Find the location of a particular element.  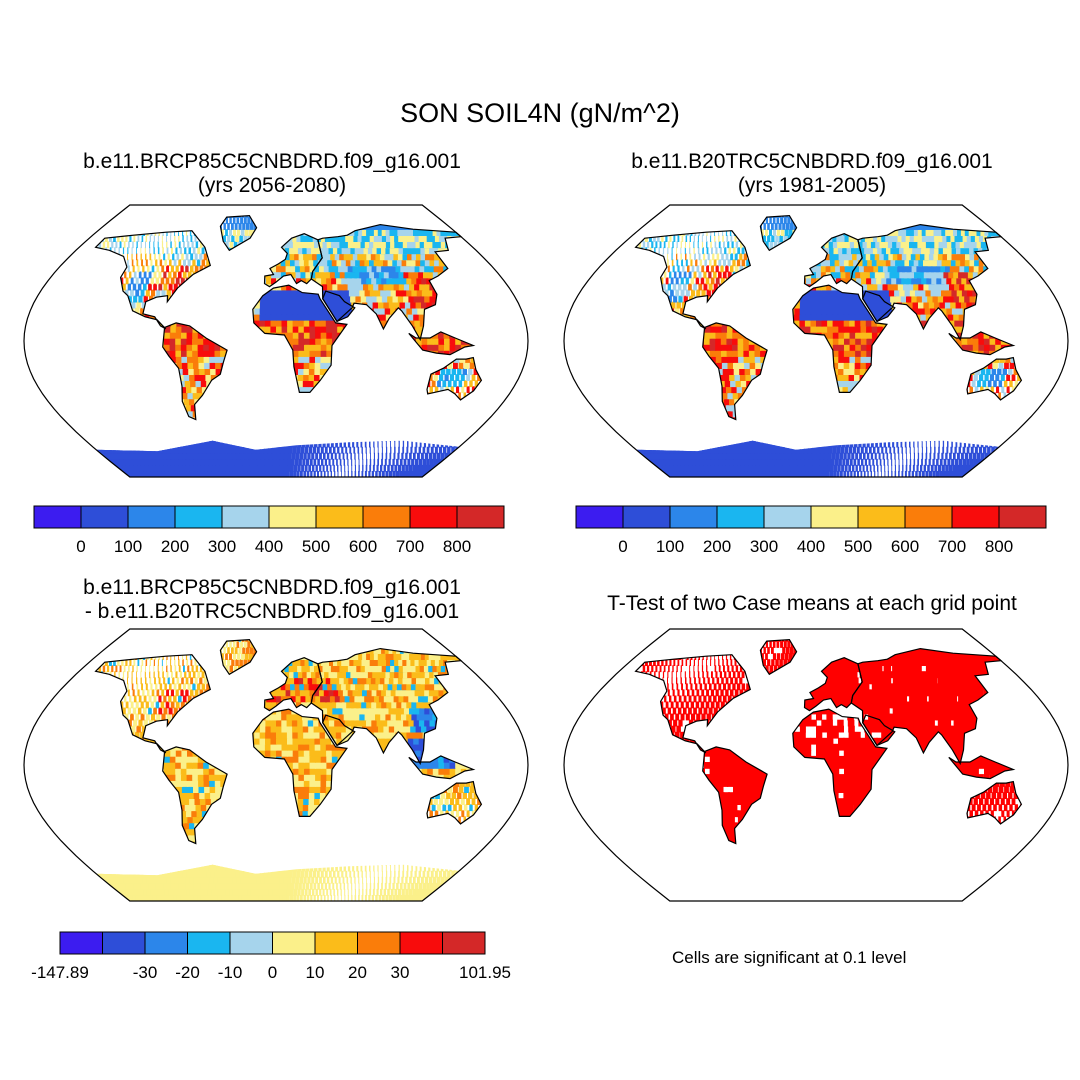

map-future is located at coordinates (276, 341).